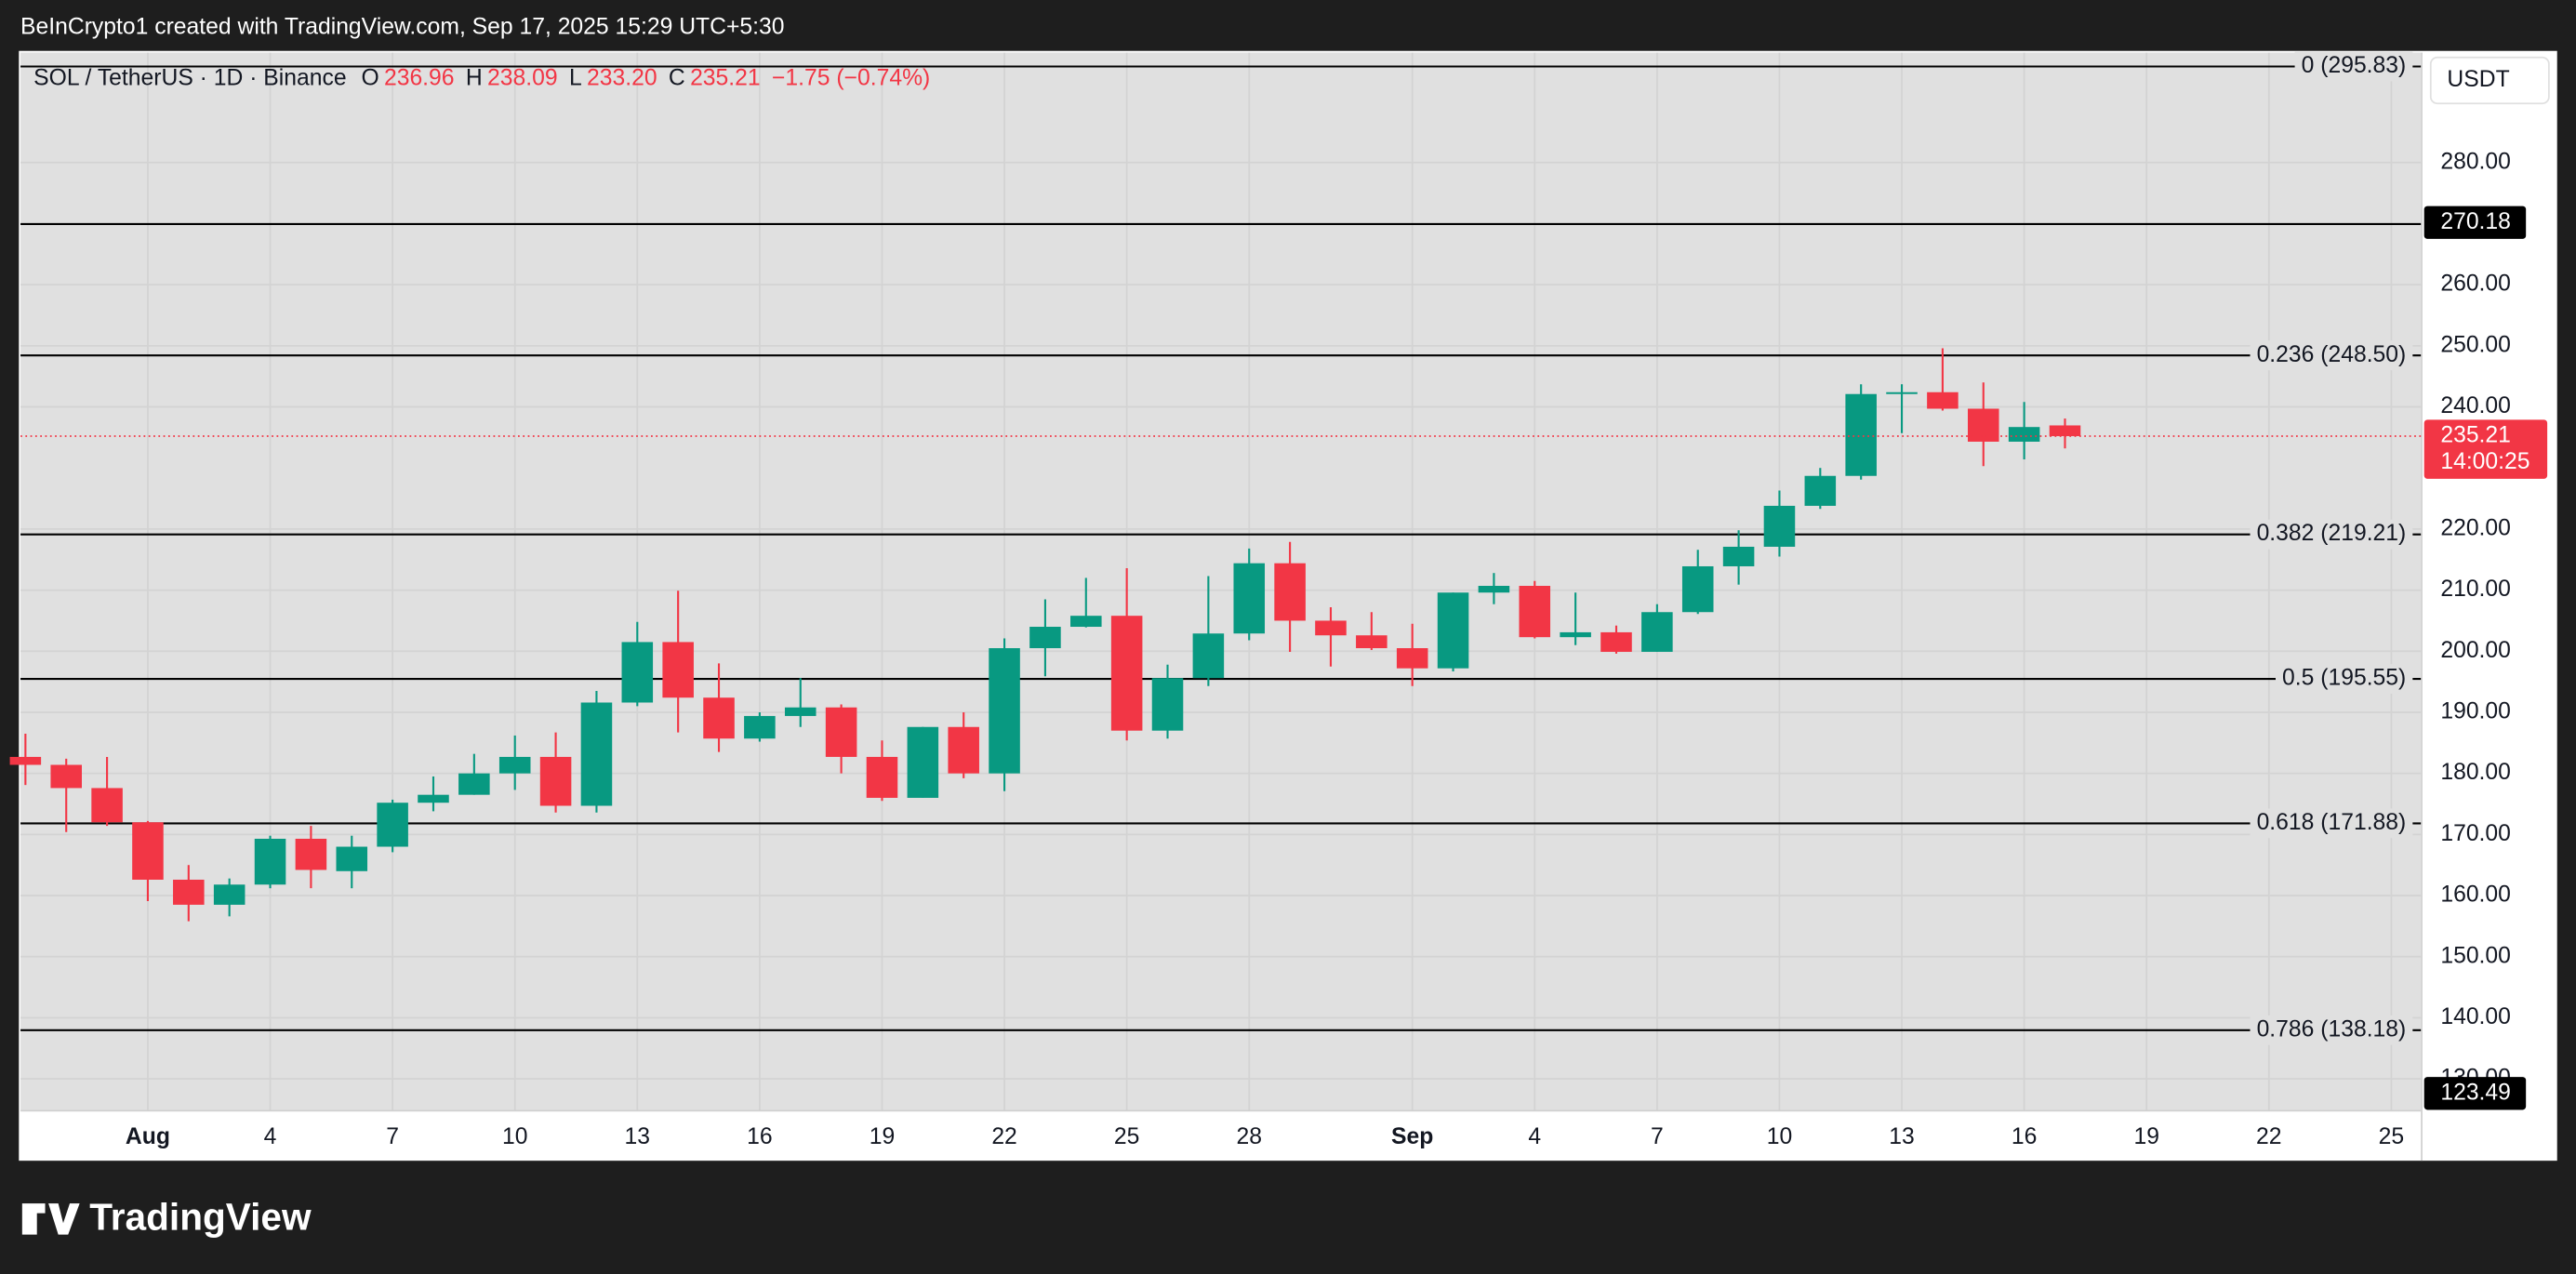 The height and width of the screenshot is (1274, 2576). Describe the element at coordinates (2485, 461) in the screenshot. I see `countdown-label: 14:00:25` at that location.